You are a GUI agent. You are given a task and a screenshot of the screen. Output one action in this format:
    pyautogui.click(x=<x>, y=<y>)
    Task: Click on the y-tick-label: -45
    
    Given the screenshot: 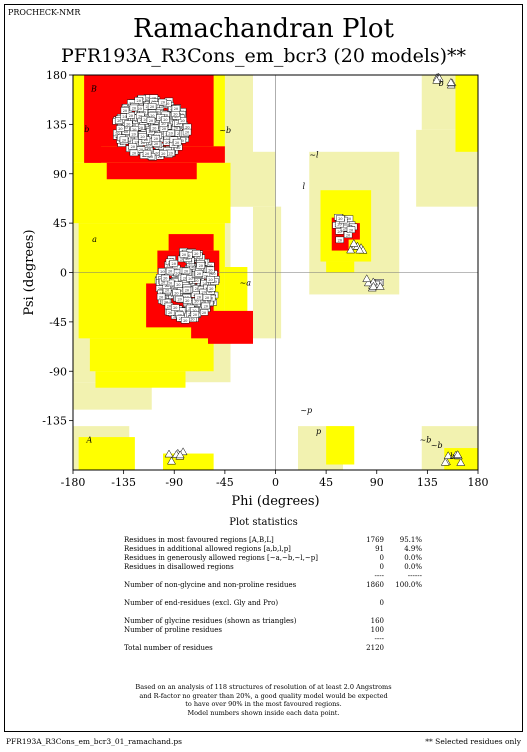 What is the action you would take?
    pyautogui.click(x=58, y=322)
    